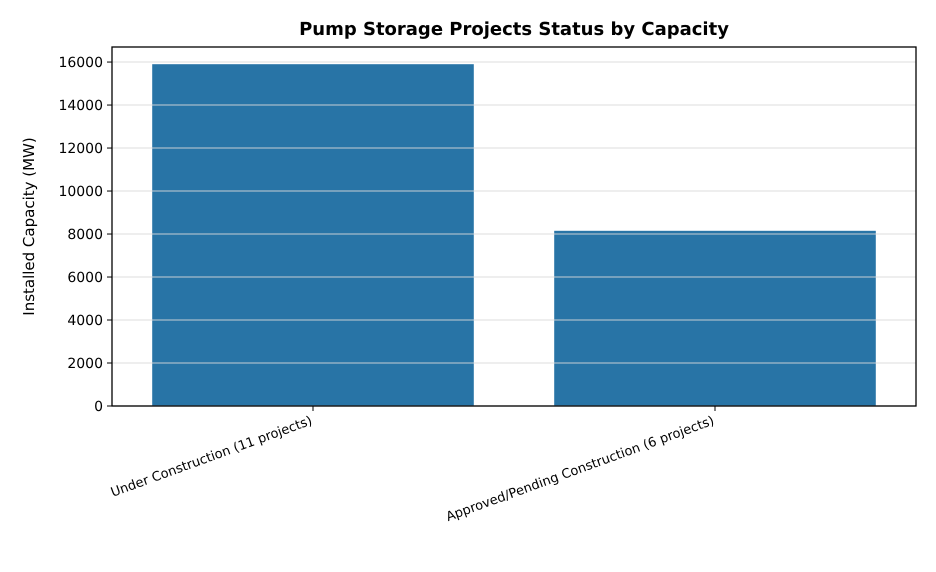 This screenshot has width=936, height=572. Describe the element at coordinates (80, 148) in the screenshot. I see `y-tick-label: 12000` at that location.